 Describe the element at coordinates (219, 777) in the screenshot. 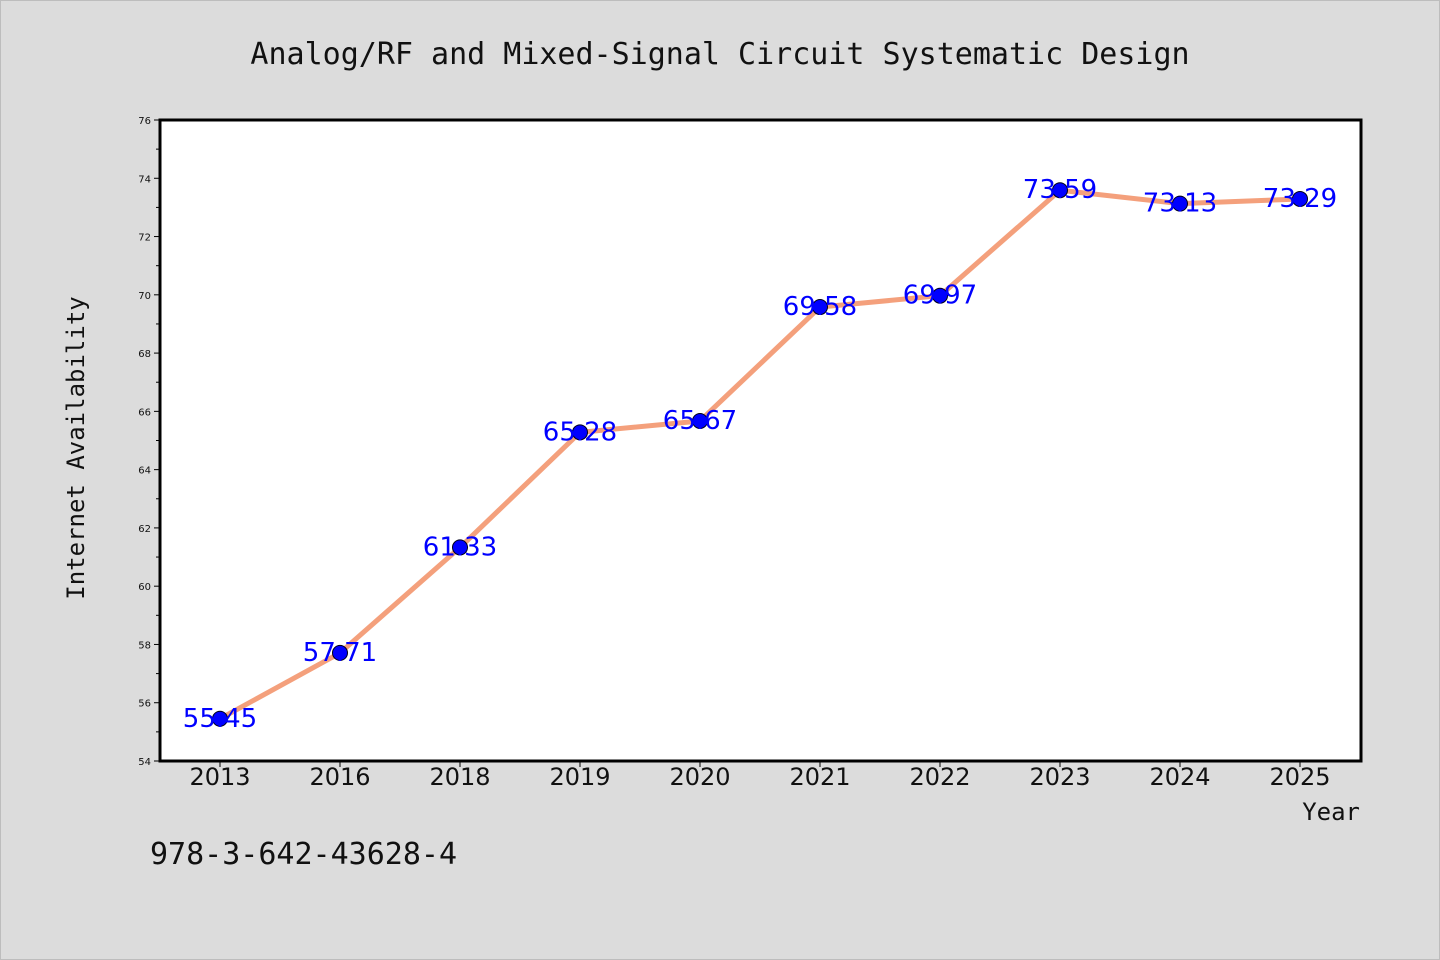

I see `x-tick-label: 2013` at that location.